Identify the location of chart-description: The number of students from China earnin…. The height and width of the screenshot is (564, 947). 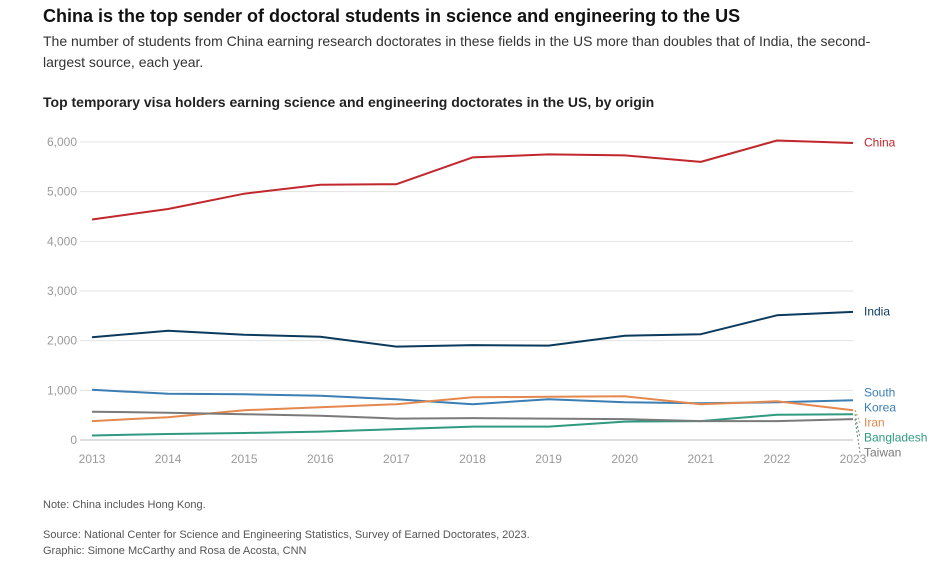
(457, 51).